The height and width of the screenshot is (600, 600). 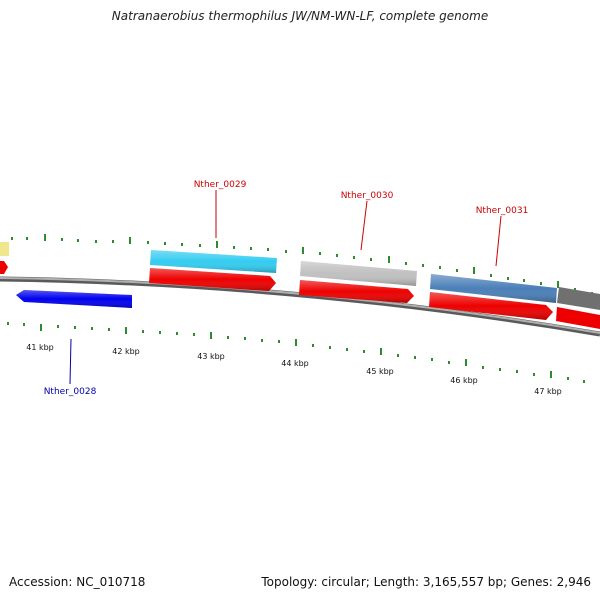 I want to click on gene-label-nther-0031: Nther_0031, so click(x=502, y=211).